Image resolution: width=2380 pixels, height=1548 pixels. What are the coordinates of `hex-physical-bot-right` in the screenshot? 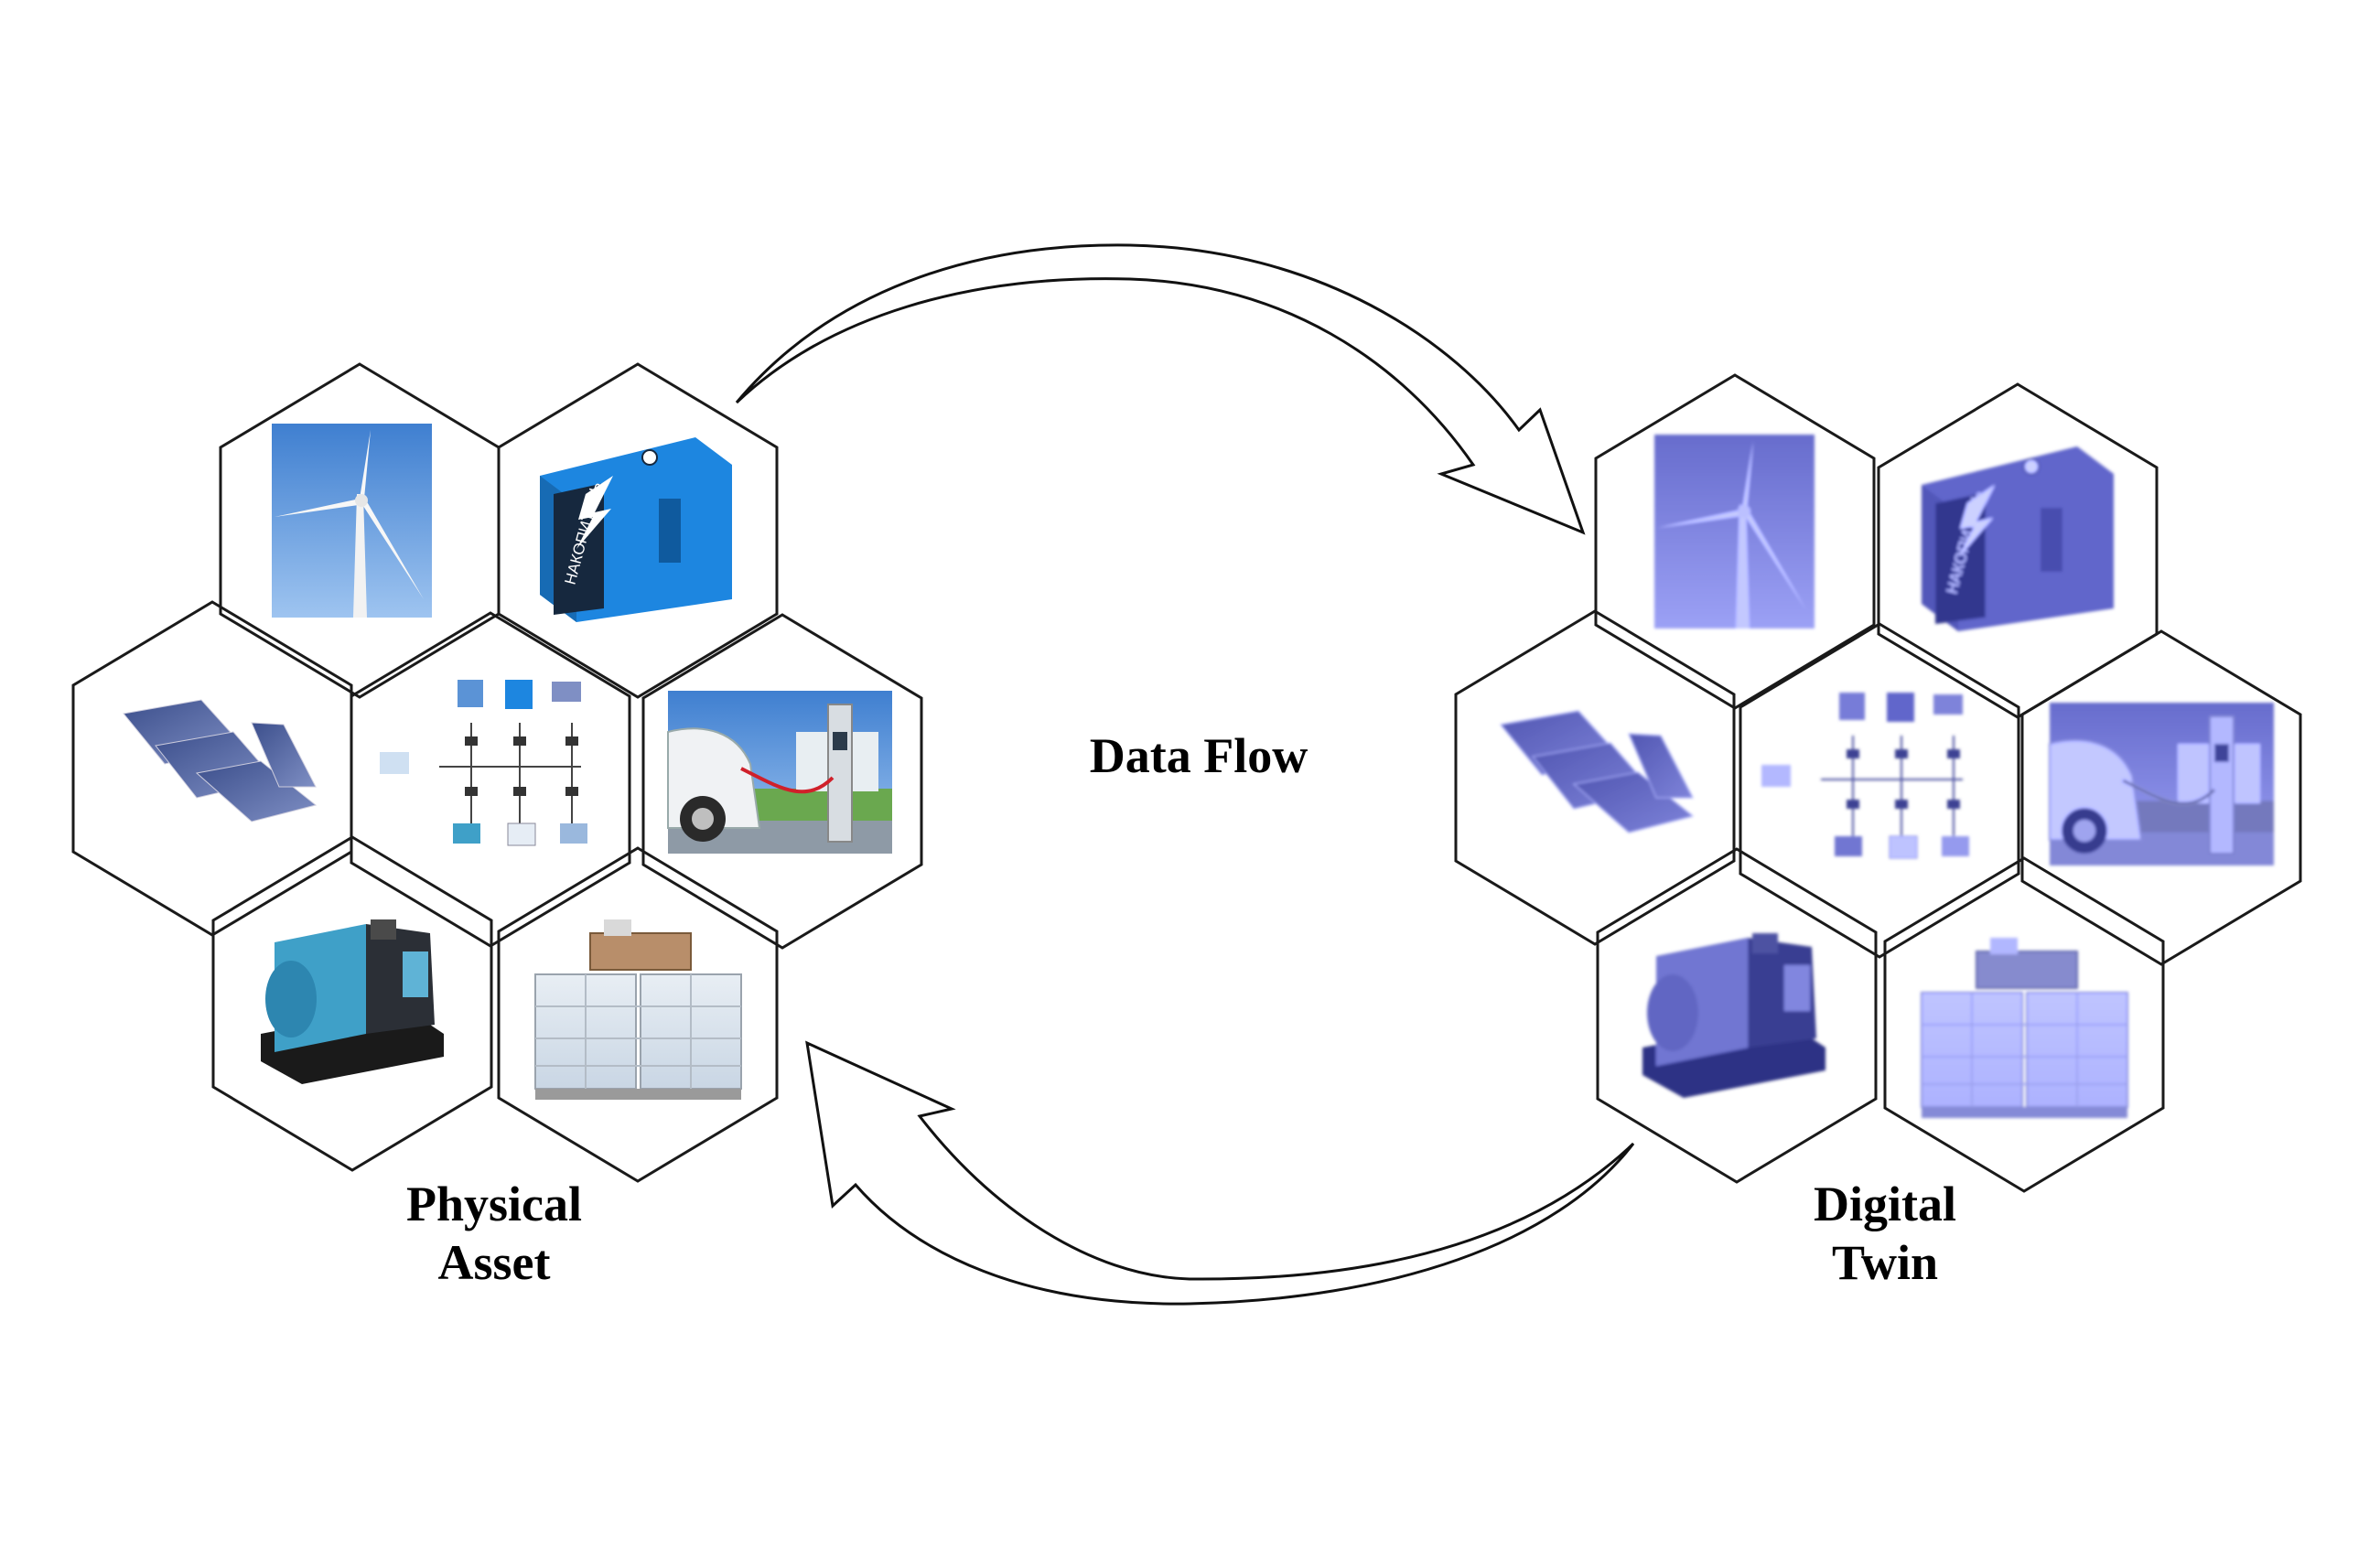 It's located at (638, 1014).